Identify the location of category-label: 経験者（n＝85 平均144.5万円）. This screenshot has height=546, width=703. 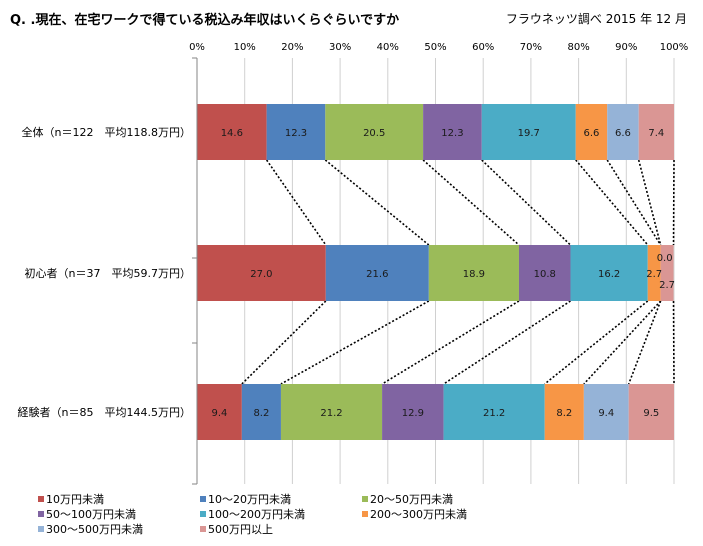
(104, 412).